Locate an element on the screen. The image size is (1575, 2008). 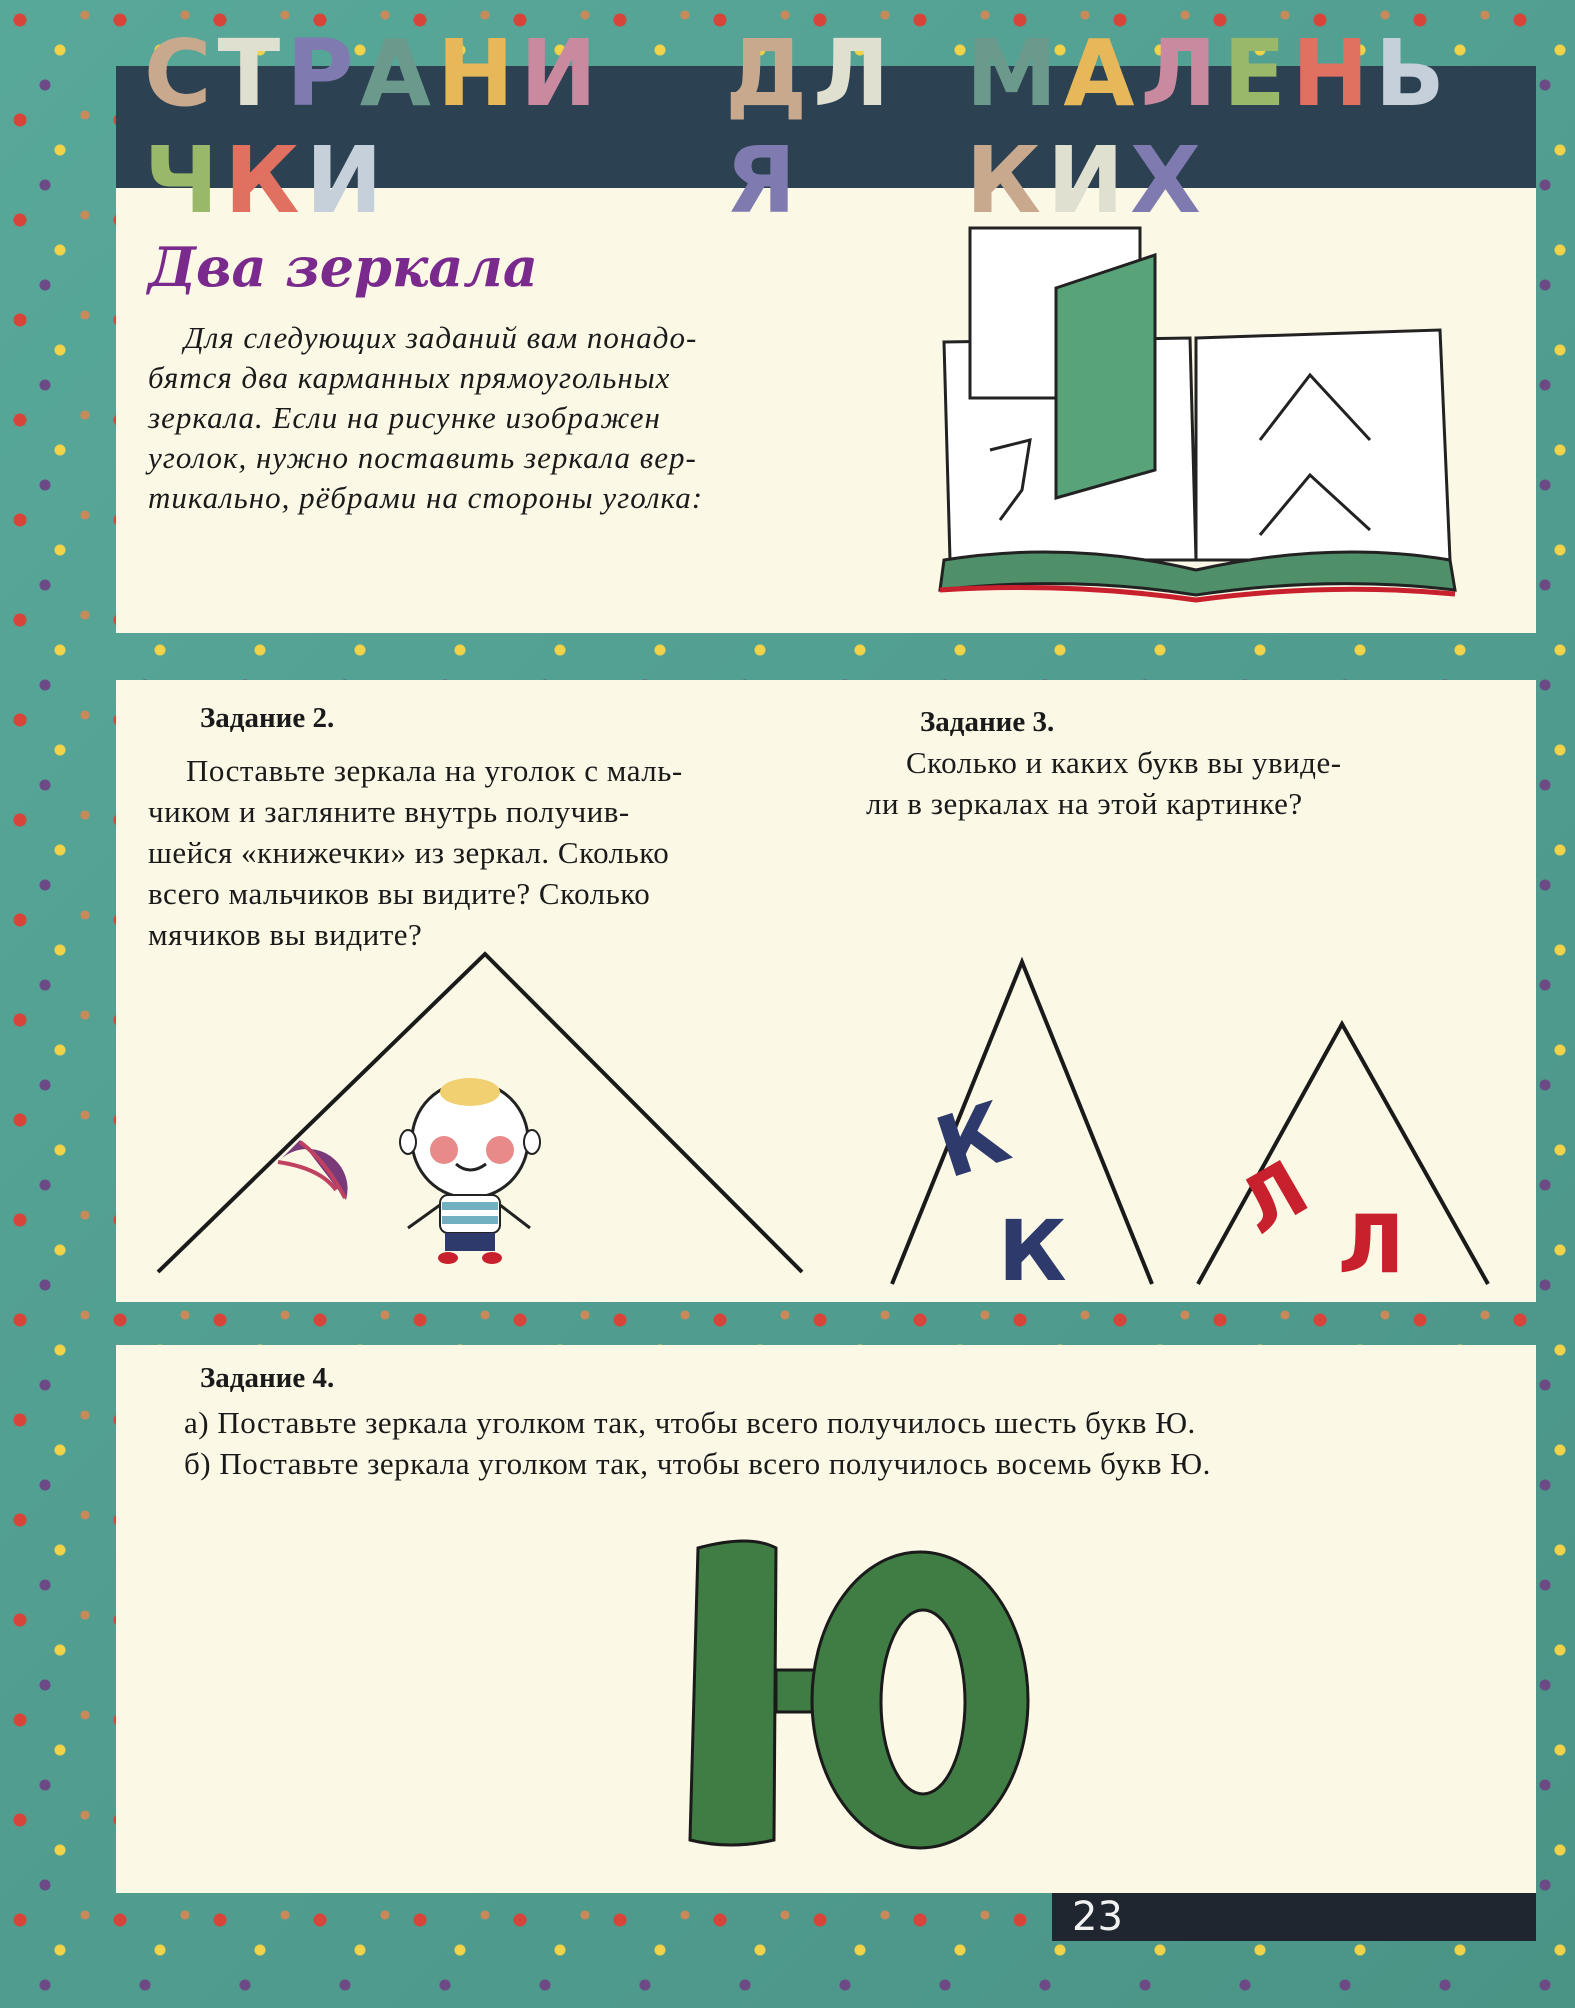
header-word-1: СТРАНИЧКИ is located at coordinates (406, 127).